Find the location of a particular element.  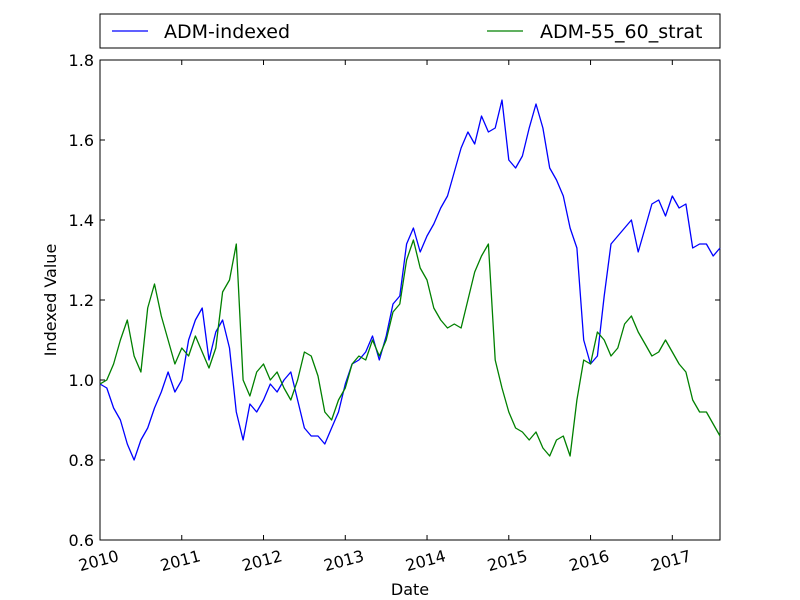

x-tick-label: 2015 is located at coordinates (507, 560).